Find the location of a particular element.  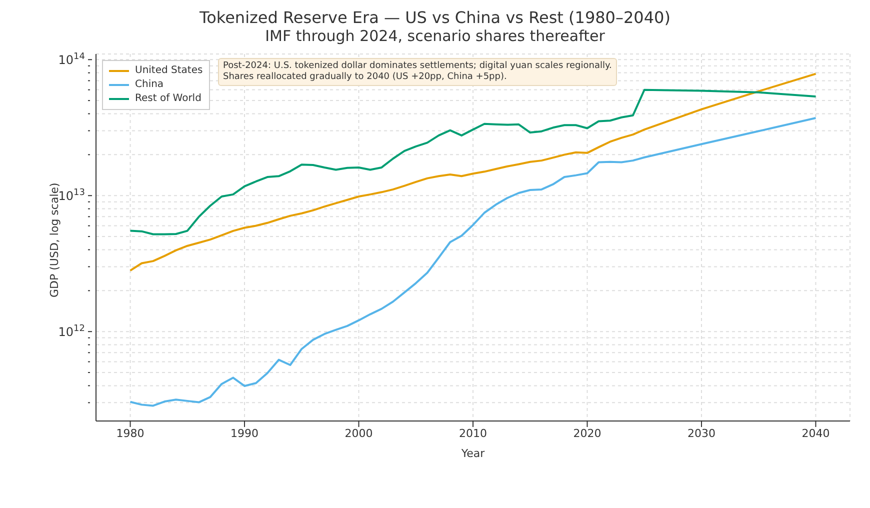

x-tick-label: 1990 is located at coordinates (244, 433).